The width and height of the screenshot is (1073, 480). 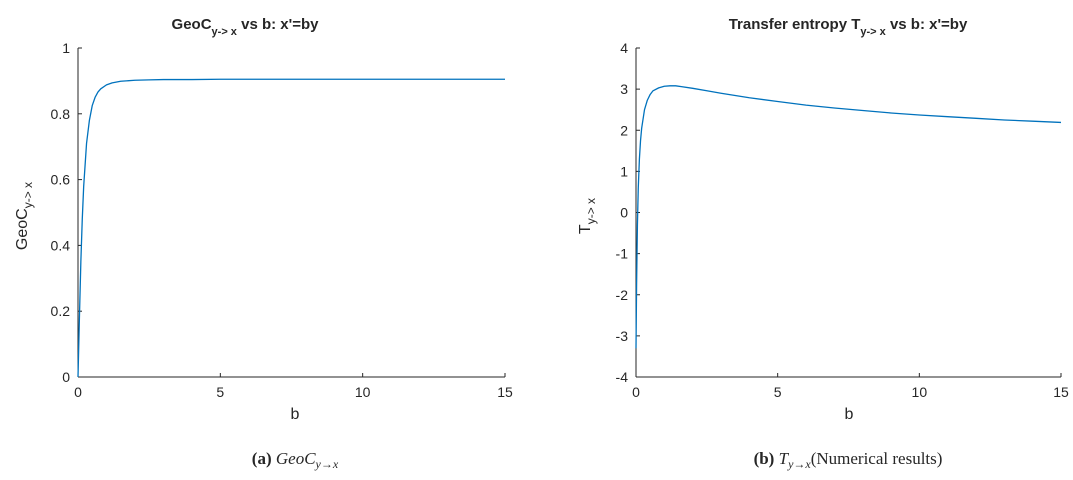 I want to click on chart-b-y-tick-label: -2, so click(x=622, y=295).